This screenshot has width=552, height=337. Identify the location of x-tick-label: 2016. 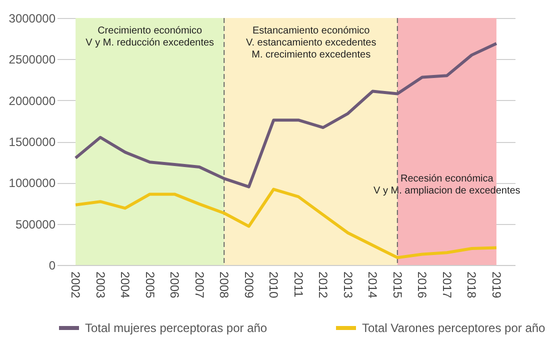
(422, 285).